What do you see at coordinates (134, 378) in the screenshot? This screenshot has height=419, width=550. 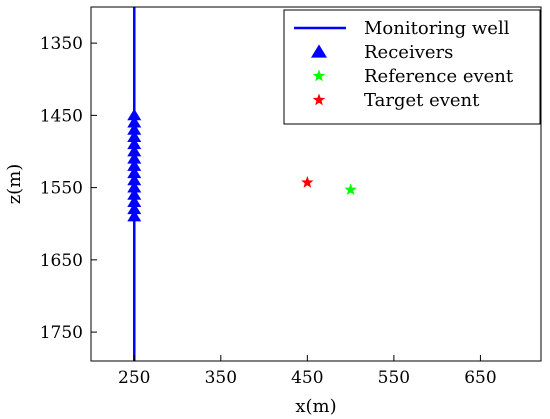 I see `x-tick-label: 250` at bounding box center [134, 378].